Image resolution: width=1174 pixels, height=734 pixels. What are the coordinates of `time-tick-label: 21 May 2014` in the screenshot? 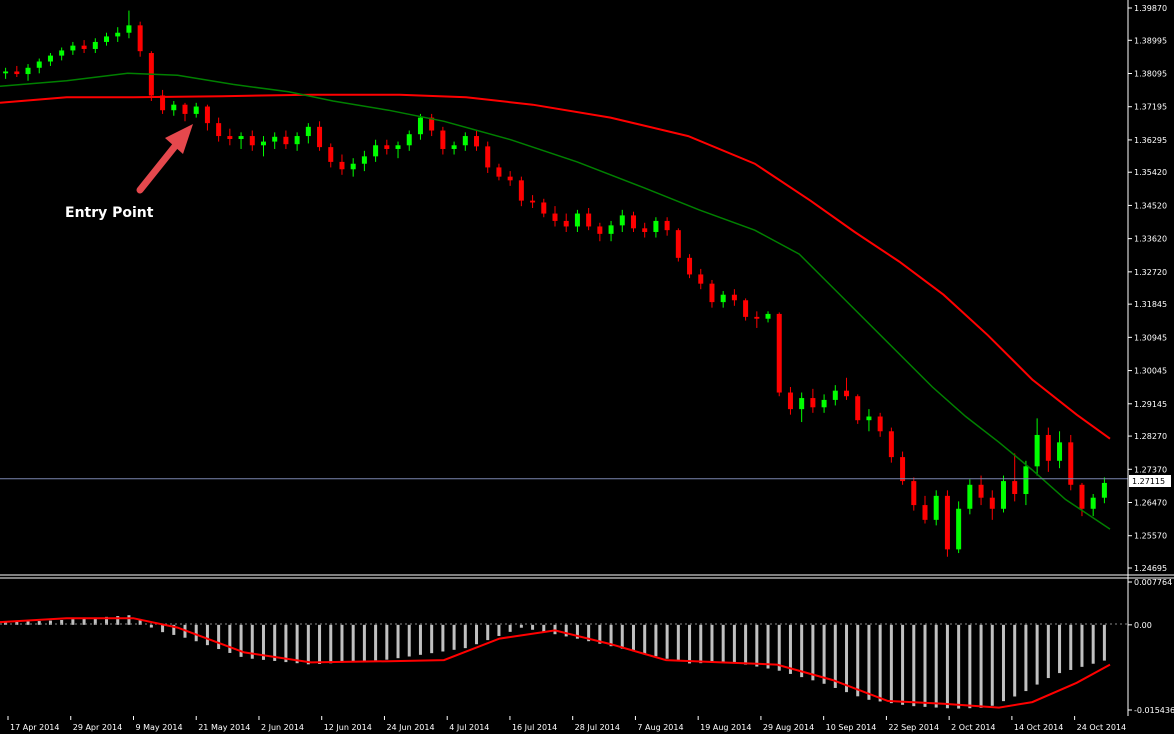 It's located at (224, 727).